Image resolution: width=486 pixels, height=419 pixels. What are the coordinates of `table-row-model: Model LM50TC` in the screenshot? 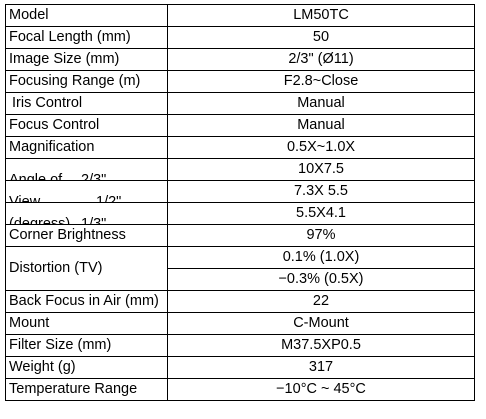 It's located at (240, 15).